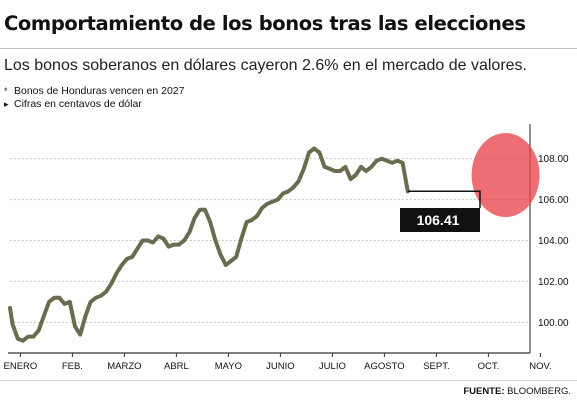 The width and height of the screenshot is (577, 400). Describe the element at coordinates (553, 200) in the screenshot. I see `y-tick-label: 106.00` at that location.